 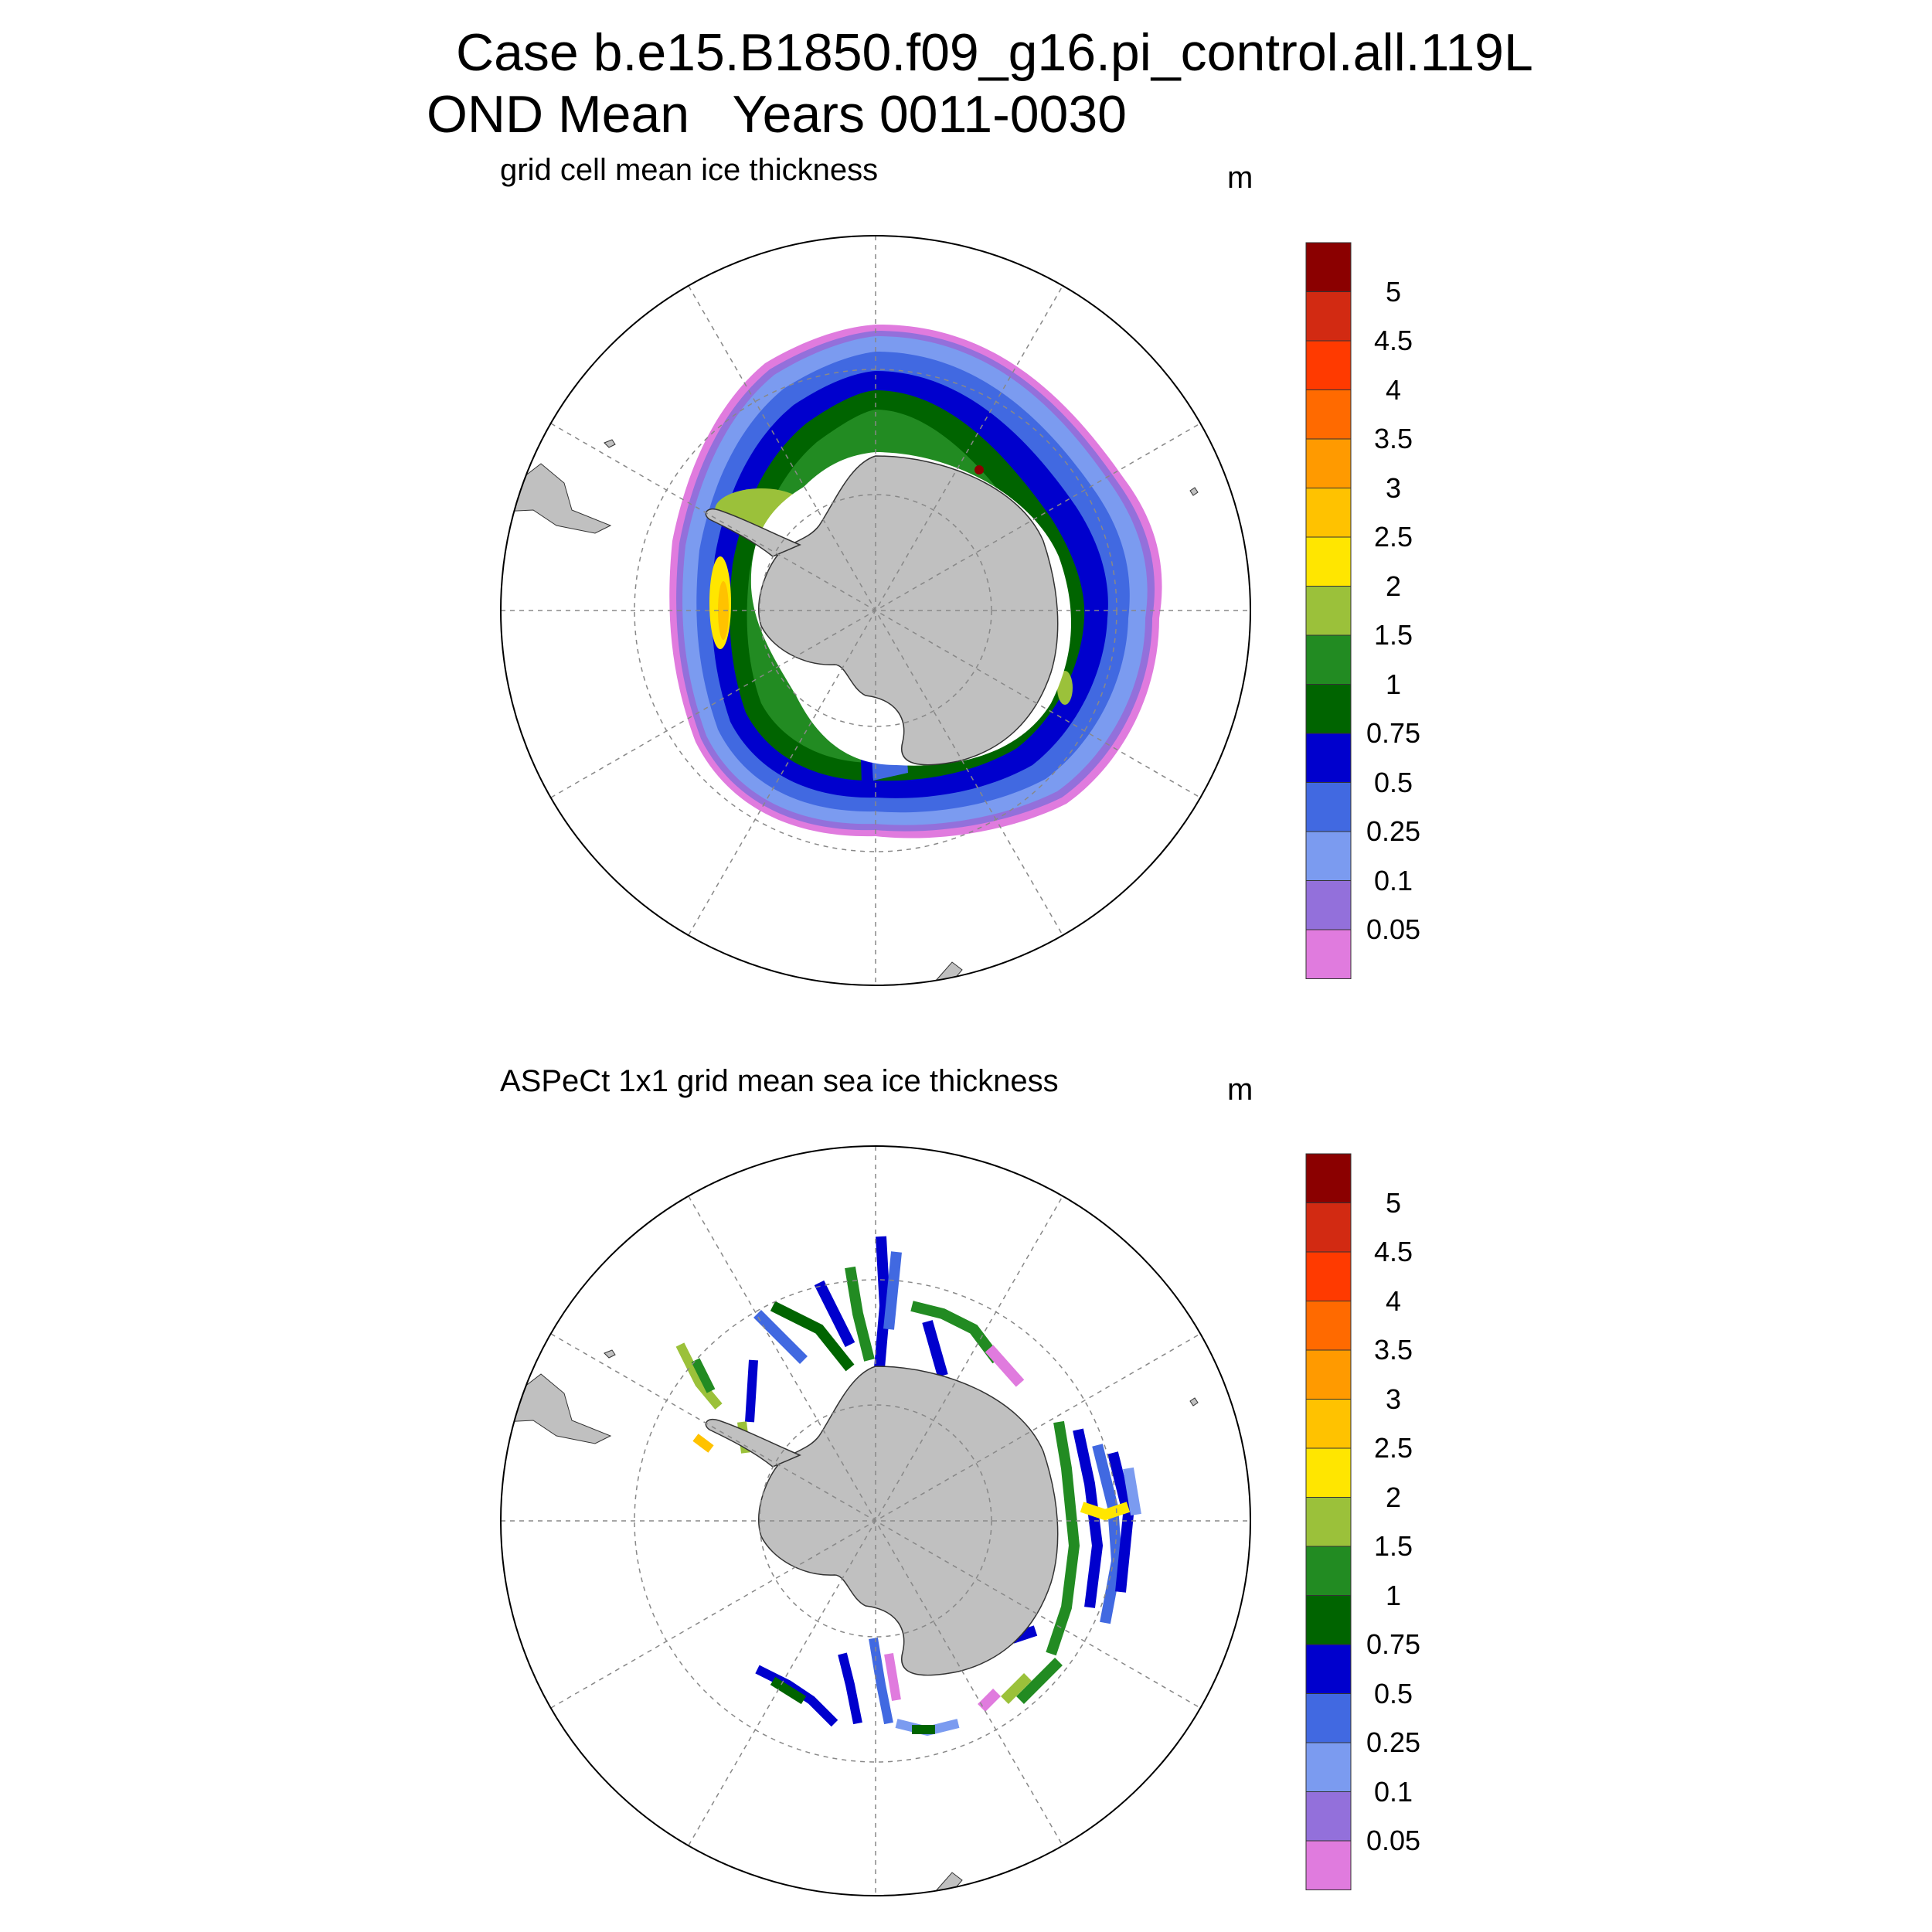 What do you see at coordinates (1393, 439) in the screenshot?
I see `colorbar-1-label: 3.5` at bounding box center [1393, 439].